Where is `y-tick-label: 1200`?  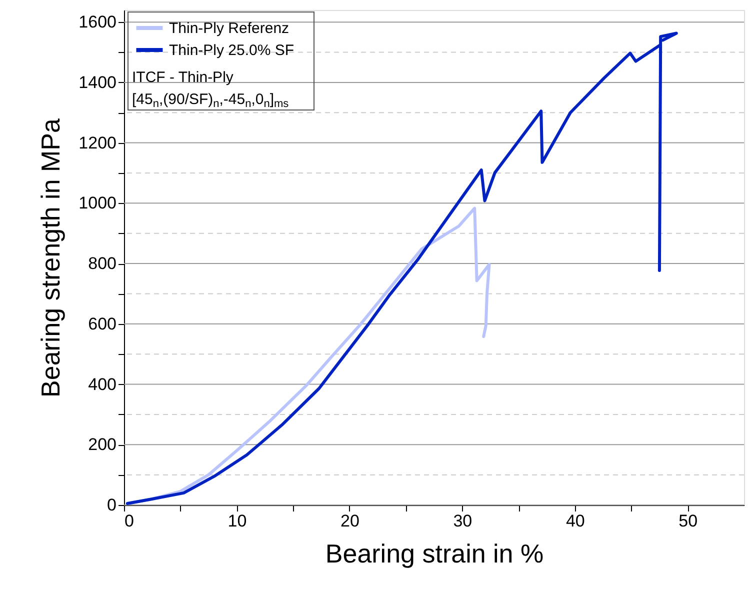 y-tick-label: 1200 is located at coordinates (97, 142).